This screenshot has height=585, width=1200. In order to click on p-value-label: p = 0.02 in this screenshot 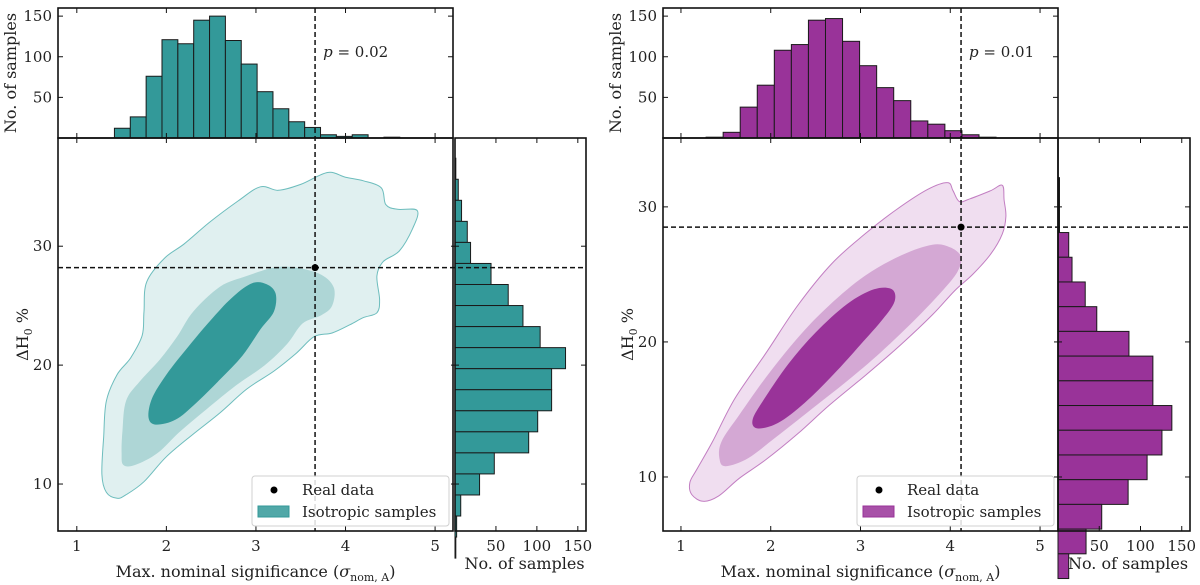, I will do `click(355, 52)`.